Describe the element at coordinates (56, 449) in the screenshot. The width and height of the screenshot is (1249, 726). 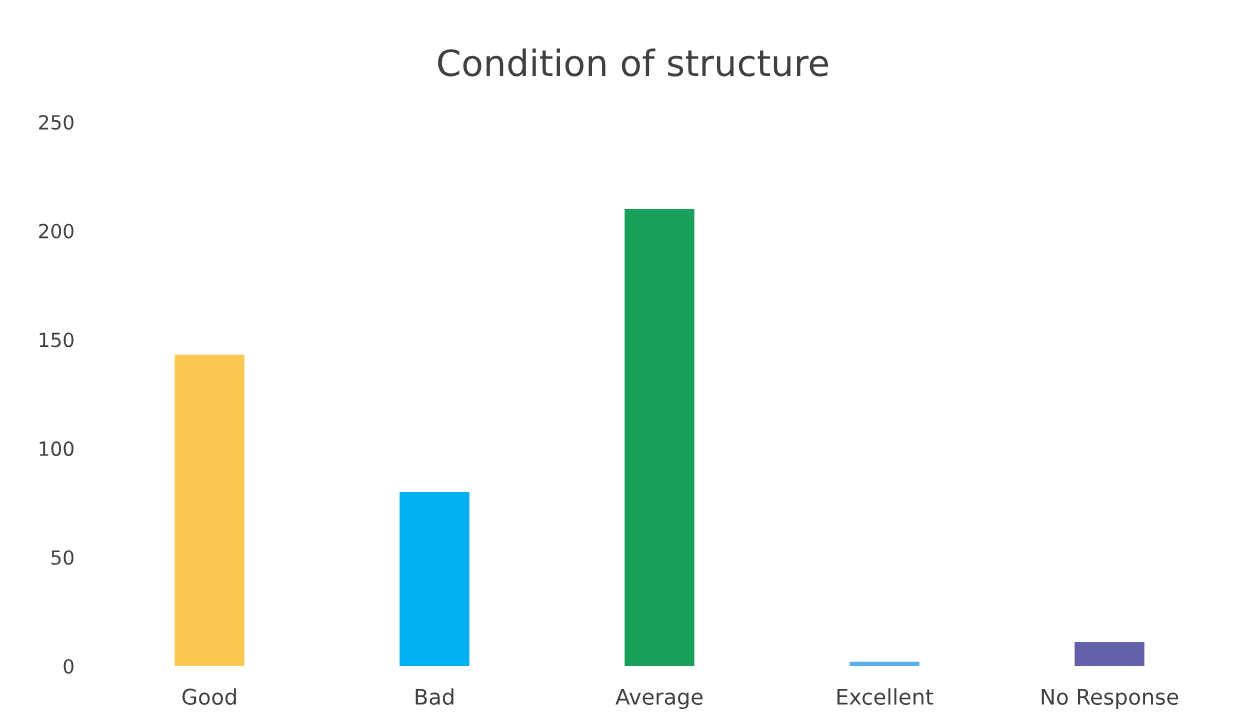
I see `y-tick-label: 100` at that location.